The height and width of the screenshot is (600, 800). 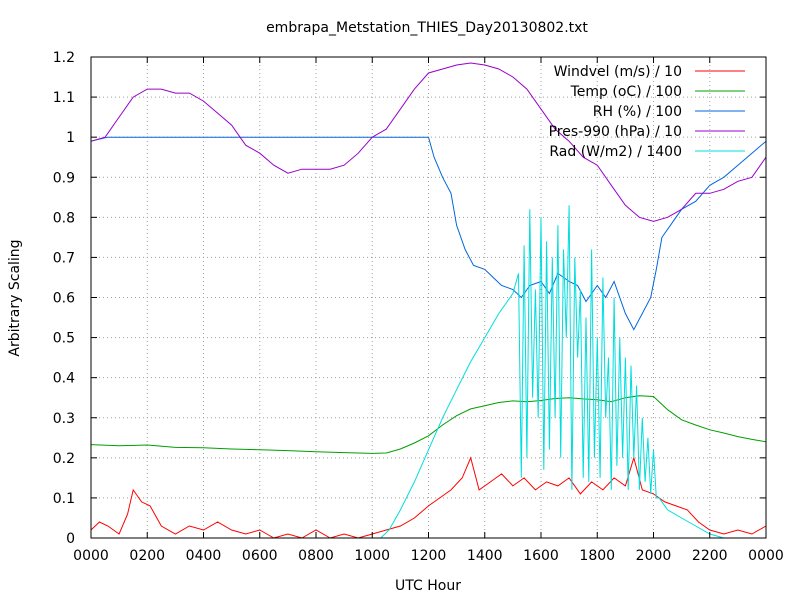 I want to click on y-tick-label: 0.5, so click(x=64, y=339).